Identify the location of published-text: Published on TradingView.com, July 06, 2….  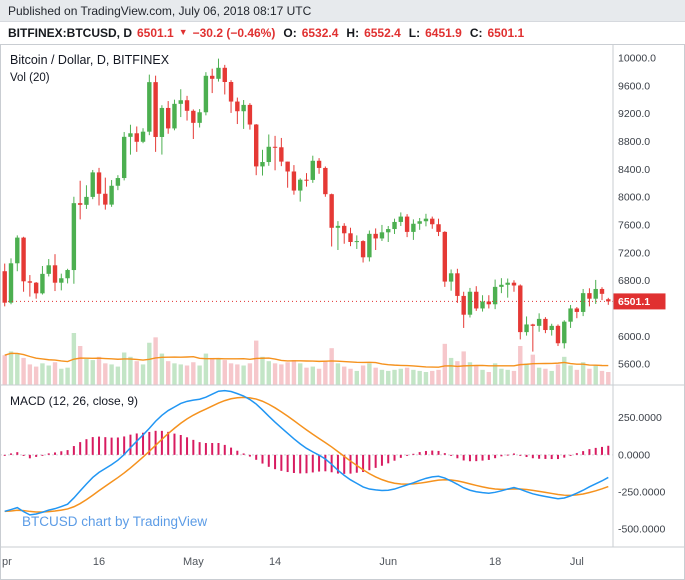
(160, 10).